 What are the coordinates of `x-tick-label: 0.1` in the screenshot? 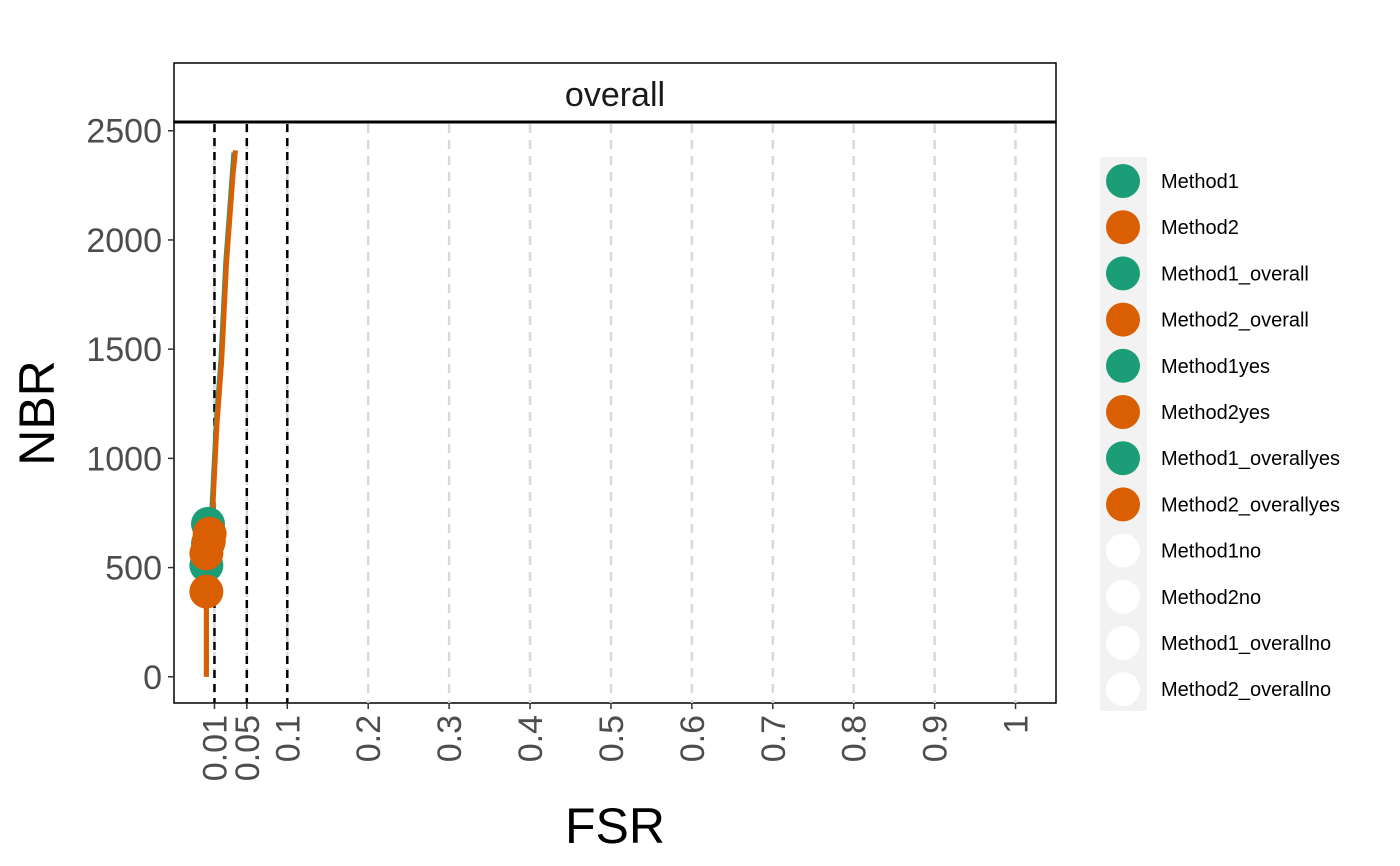 It's located at (288, 738).